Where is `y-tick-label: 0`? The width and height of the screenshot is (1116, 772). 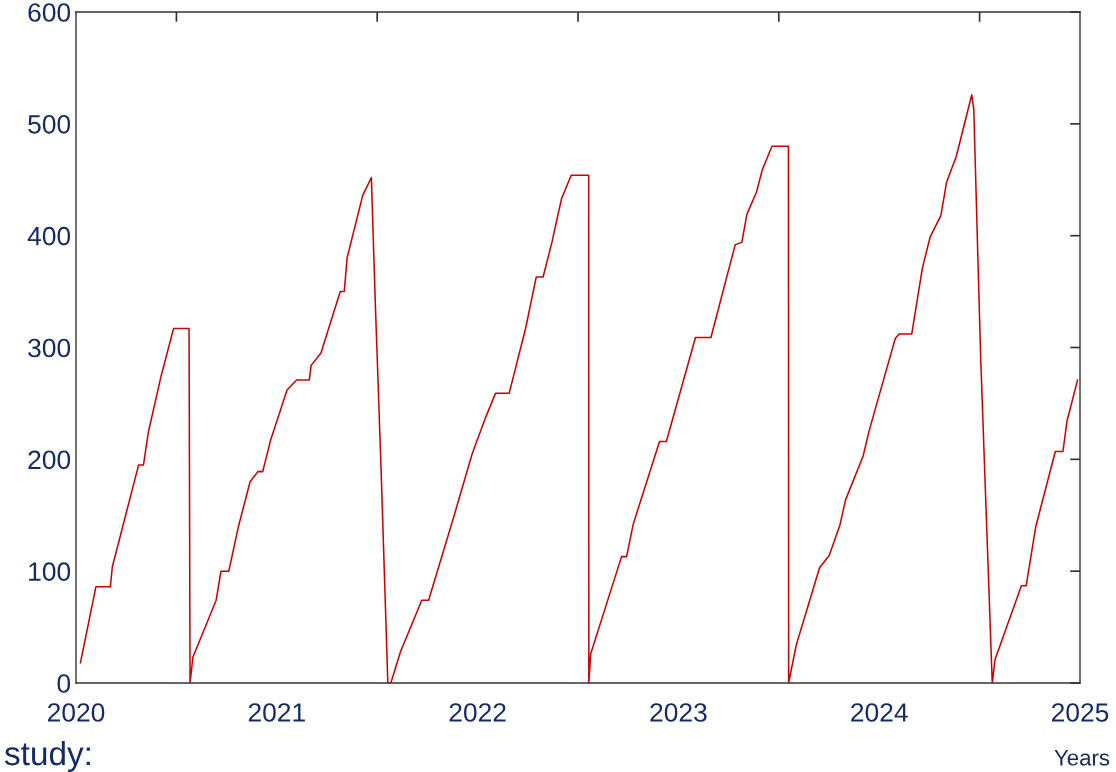 y-tick-label: 0 is located at coordinates (64, 683).